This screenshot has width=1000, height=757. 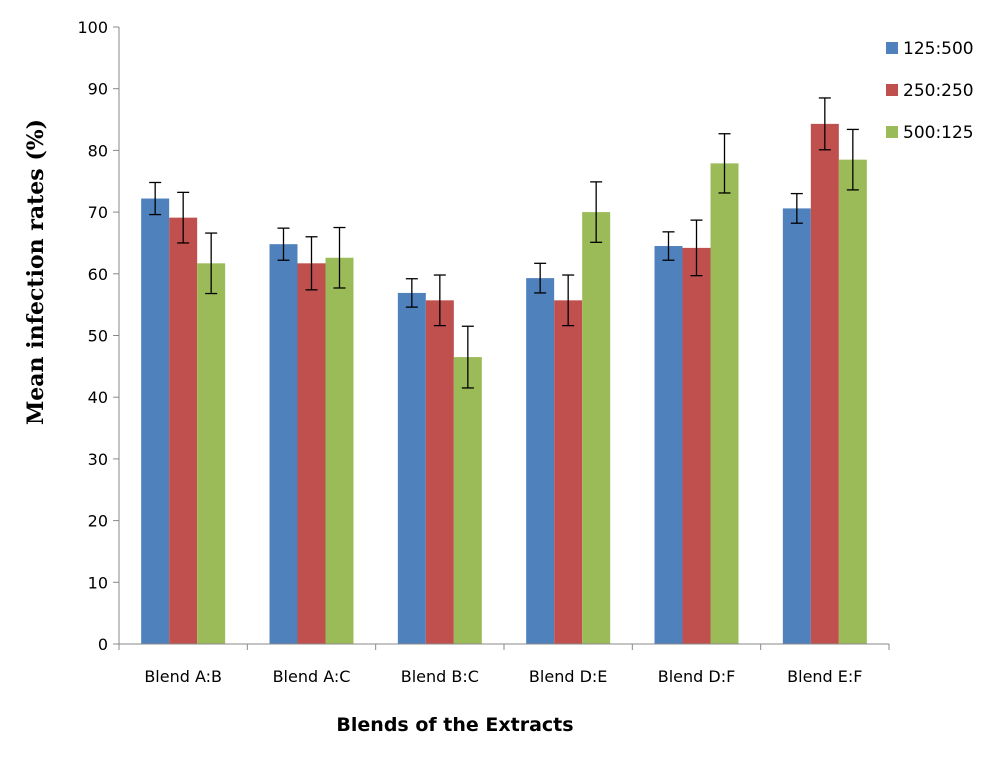 What do you see at coordinates (183, 676) in the screenshot?
I see `x-tick-label: Blend A:B` at bounding box center [183, 676].